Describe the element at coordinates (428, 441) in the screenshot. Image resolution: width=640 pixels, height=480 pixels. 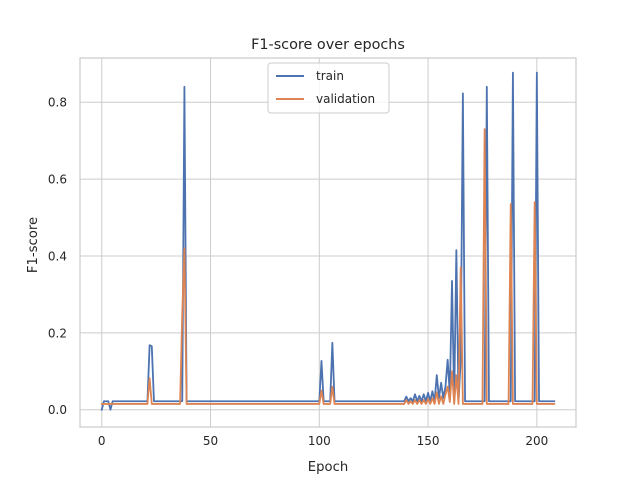
I see `x-tick-label: 150` at that location.